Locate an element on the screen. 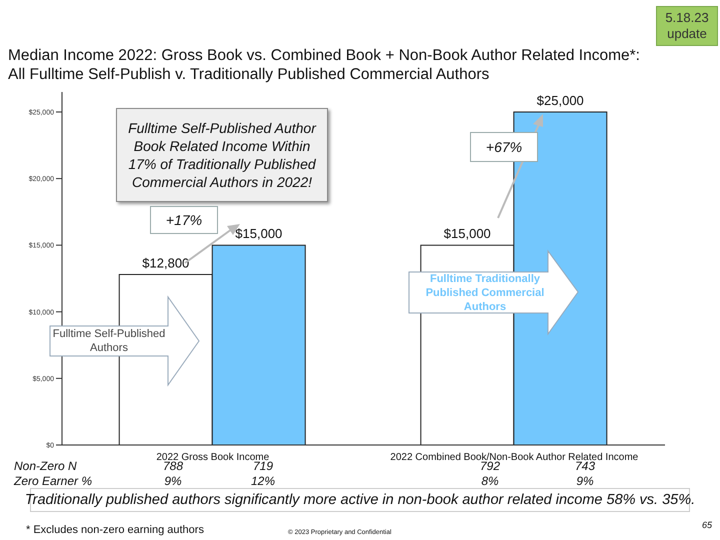  text: 5.18.23 update is located at coordinates (687, 26).